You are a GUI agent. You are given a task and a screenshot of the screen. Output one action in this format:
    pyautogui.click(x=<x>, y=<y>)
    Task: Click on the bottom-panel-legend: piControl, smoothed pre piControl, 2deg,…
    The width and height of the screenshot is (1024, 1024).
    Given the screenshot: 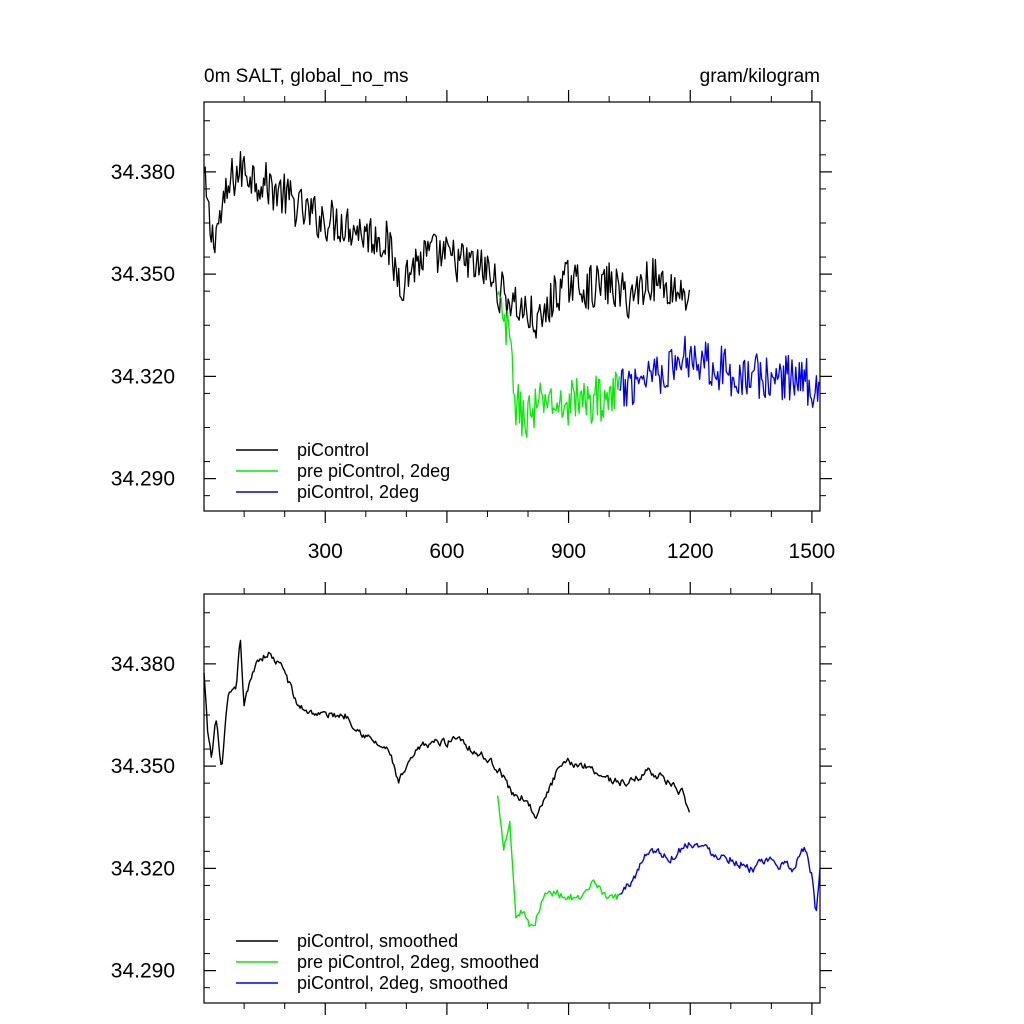 What is the action you would take?
    pyautogui.click(x=387, y=962)
    